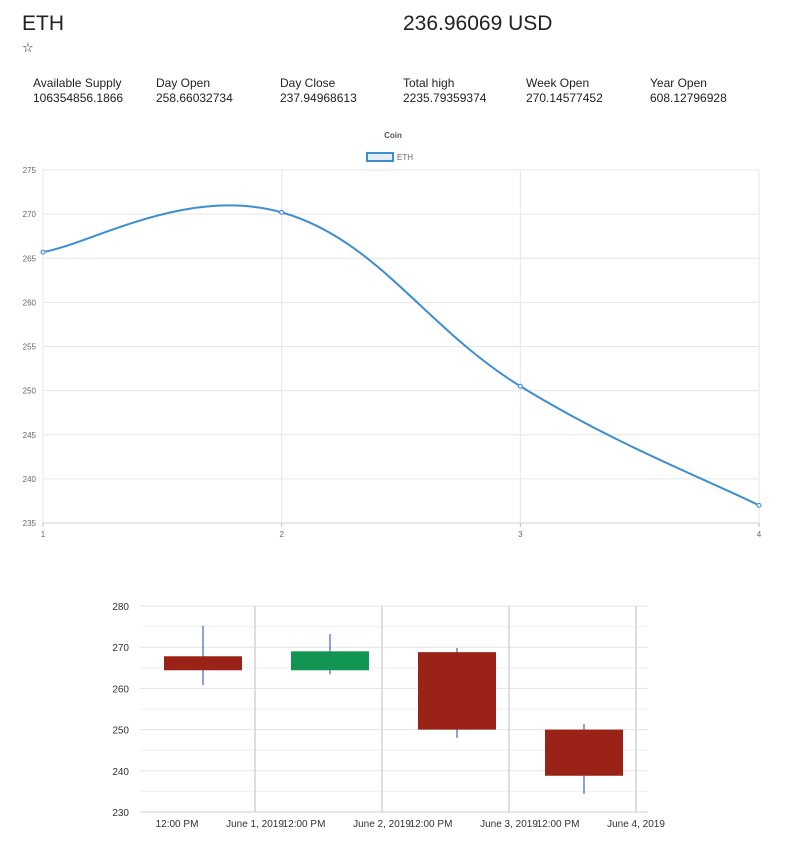 This screenshot has width=796, height=849. Describe the element at coordinates (520, 534) in the screenshot. I see `x-tick-label: 3` at that location.